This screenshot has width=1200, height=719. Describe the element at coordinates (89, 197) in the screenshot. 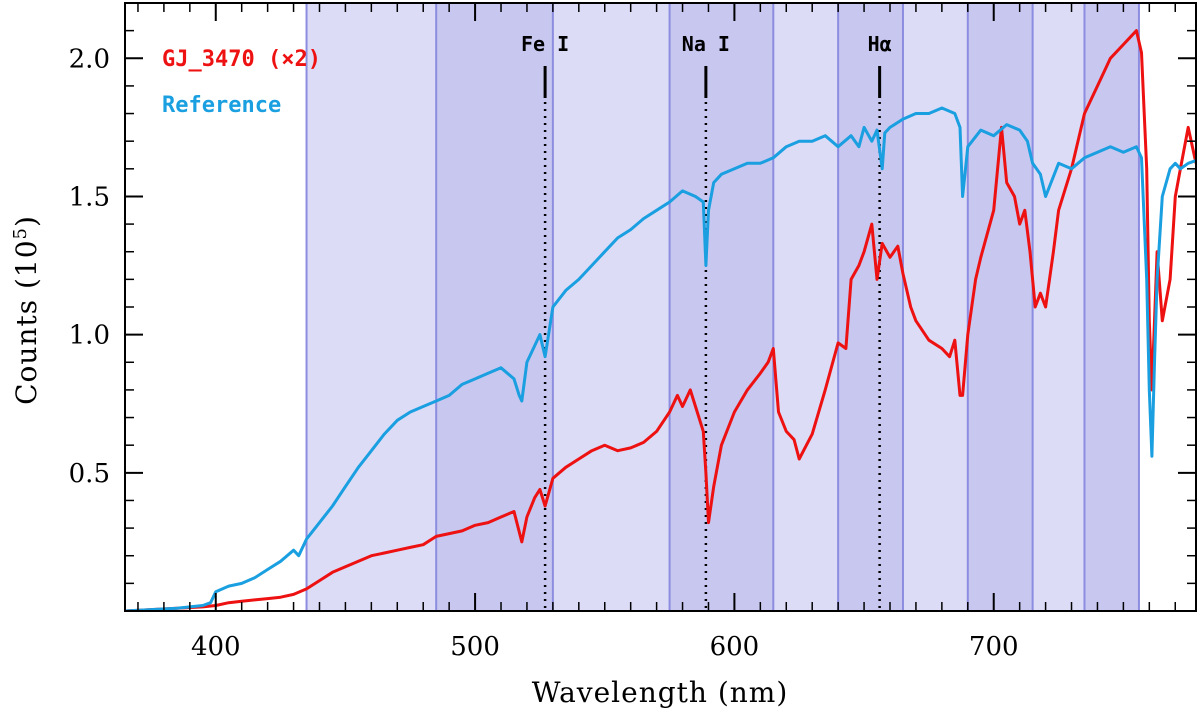

I see `y-tick-label-2: 1.5` at that location.